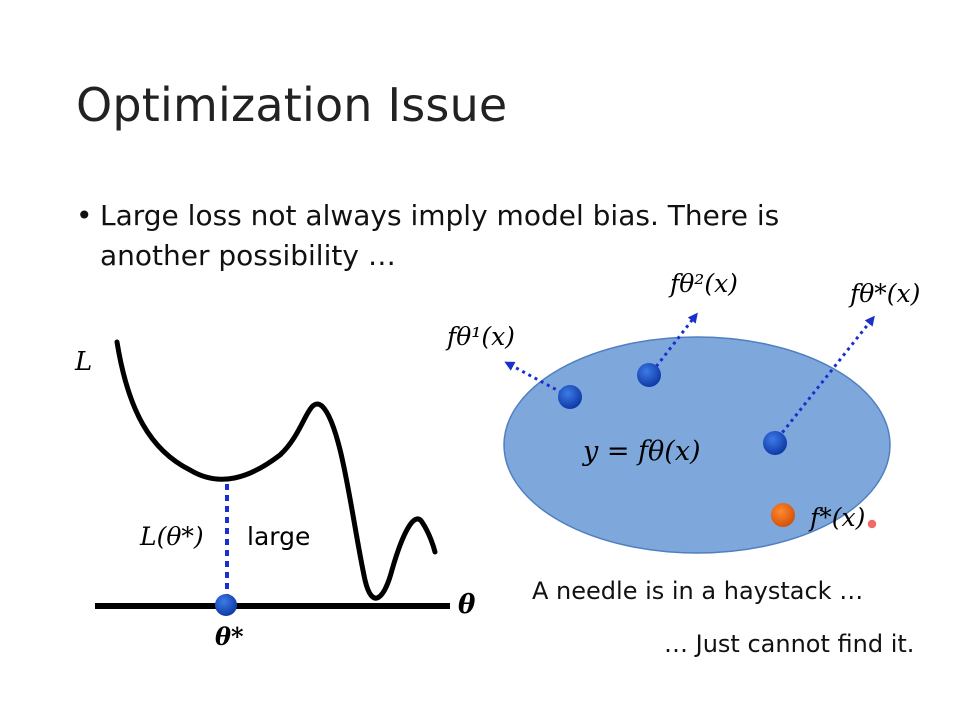 This screenshot has height=720, width=960. I want to click on arrow-theta1, so click(536, 379).